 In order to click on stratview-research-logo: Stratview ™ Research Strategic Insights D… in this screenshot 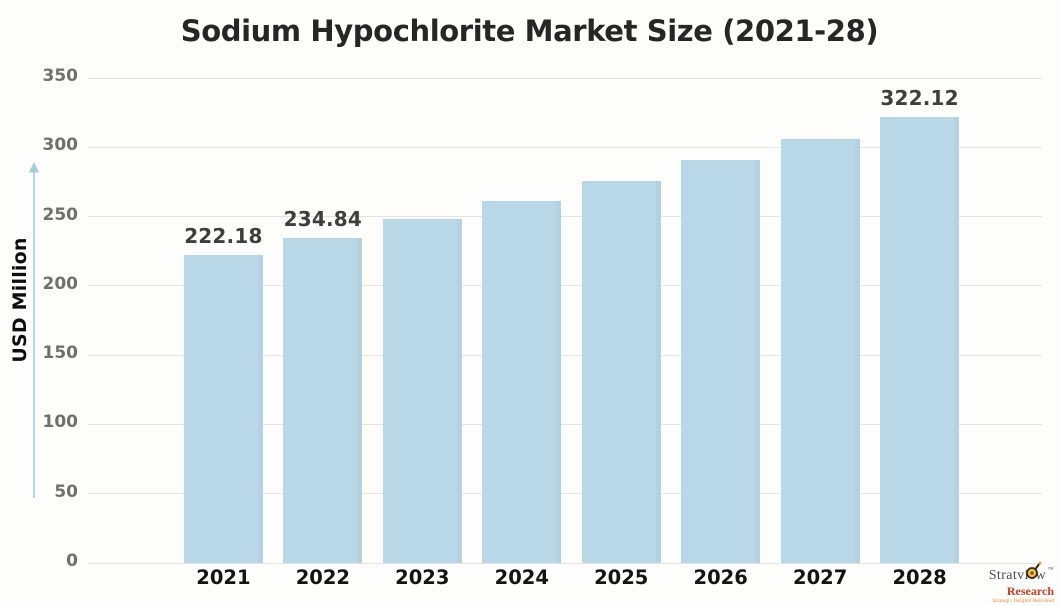, I will do `click(1005, 583)`.